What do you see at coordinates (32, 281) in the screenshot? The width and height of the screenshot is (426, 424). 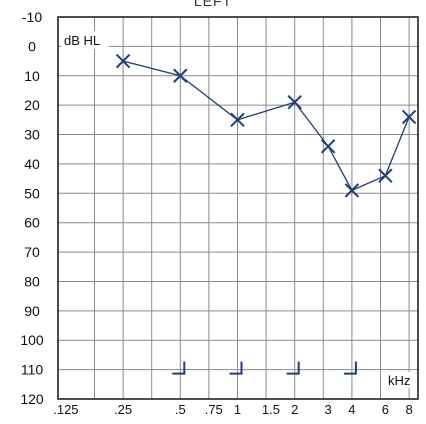 I see `y-tick-label: 80` at bounding box center [32, 281].